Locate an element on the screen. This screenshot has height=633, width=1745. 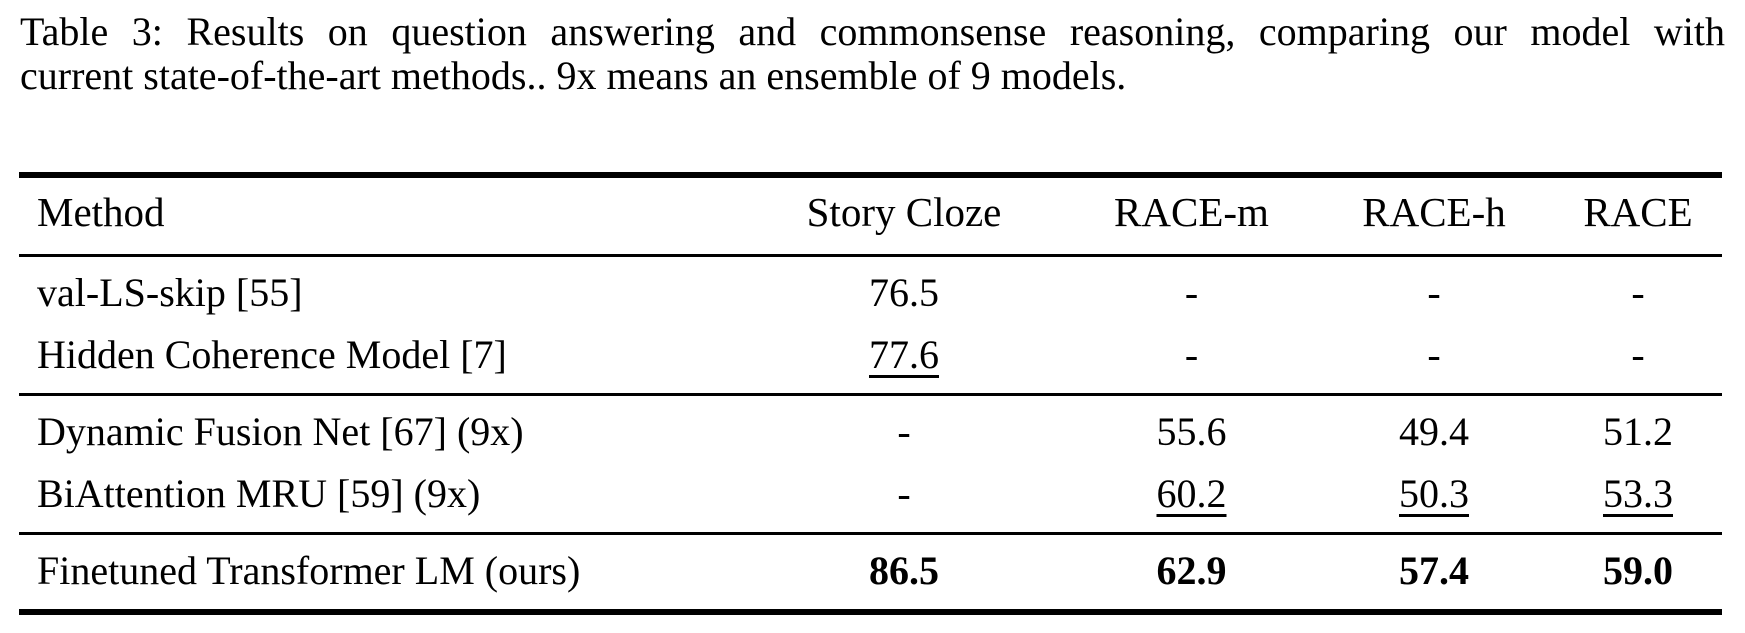
column-header-story-cloze: Story Cloze is located at coordinates (904, 216).